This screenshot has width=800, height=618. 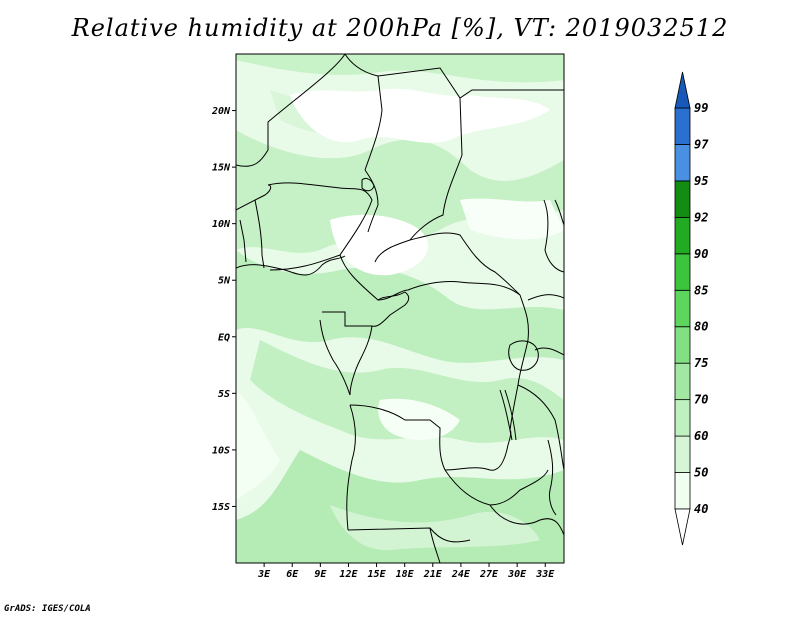 I want to click on longitude-axis: 3E 6E 9E 12E 15E 18E 21E 24E 27E 30E 33E, so click(x=406, y=571).